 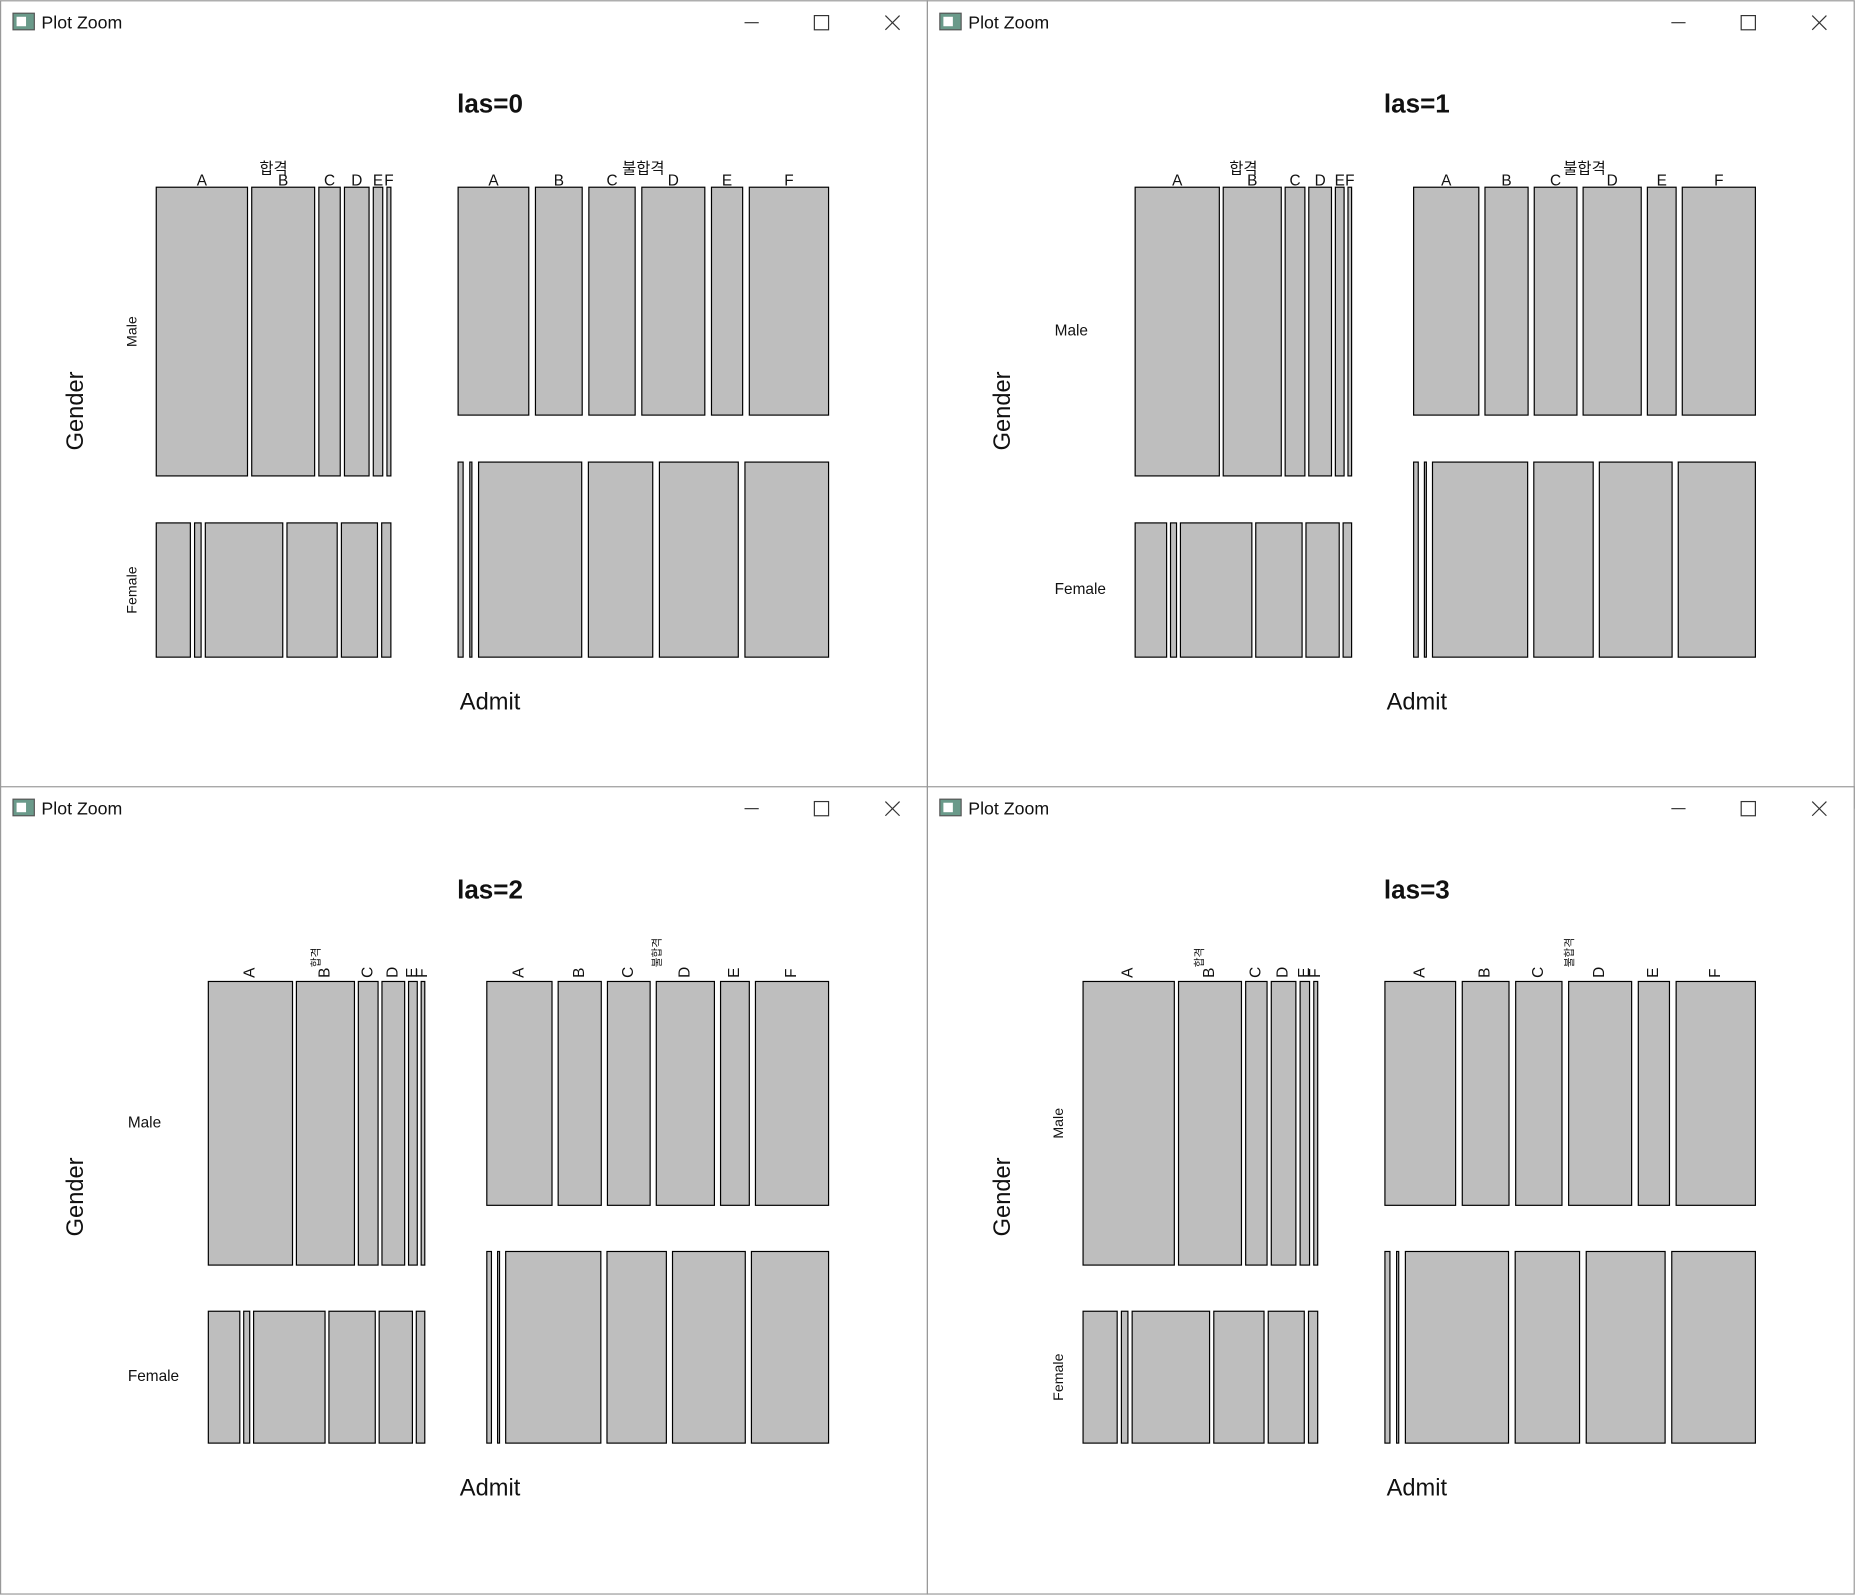 What do you see at coordinates (76, 410) in the screenshot?
I see `y-axis-label: Gender` at bounding box center [76, 410].